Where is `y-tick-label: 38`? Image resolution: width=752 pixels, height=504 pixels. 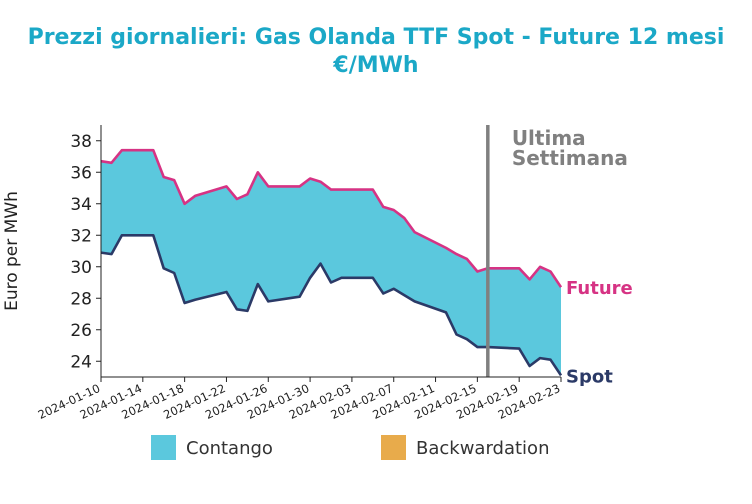 y-tick-label: 38 is located at coordinates (81, 142).